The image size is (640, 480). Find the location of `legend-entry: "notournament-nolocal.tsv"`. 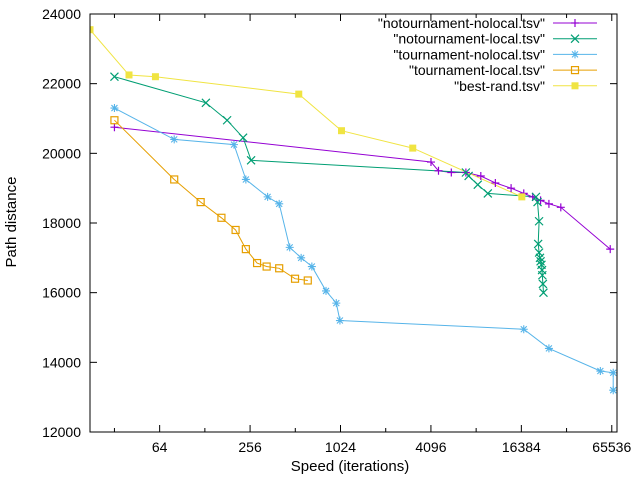

legend-entry: "notournament-nolocal.tsv" is located at coordinates (487, 23).